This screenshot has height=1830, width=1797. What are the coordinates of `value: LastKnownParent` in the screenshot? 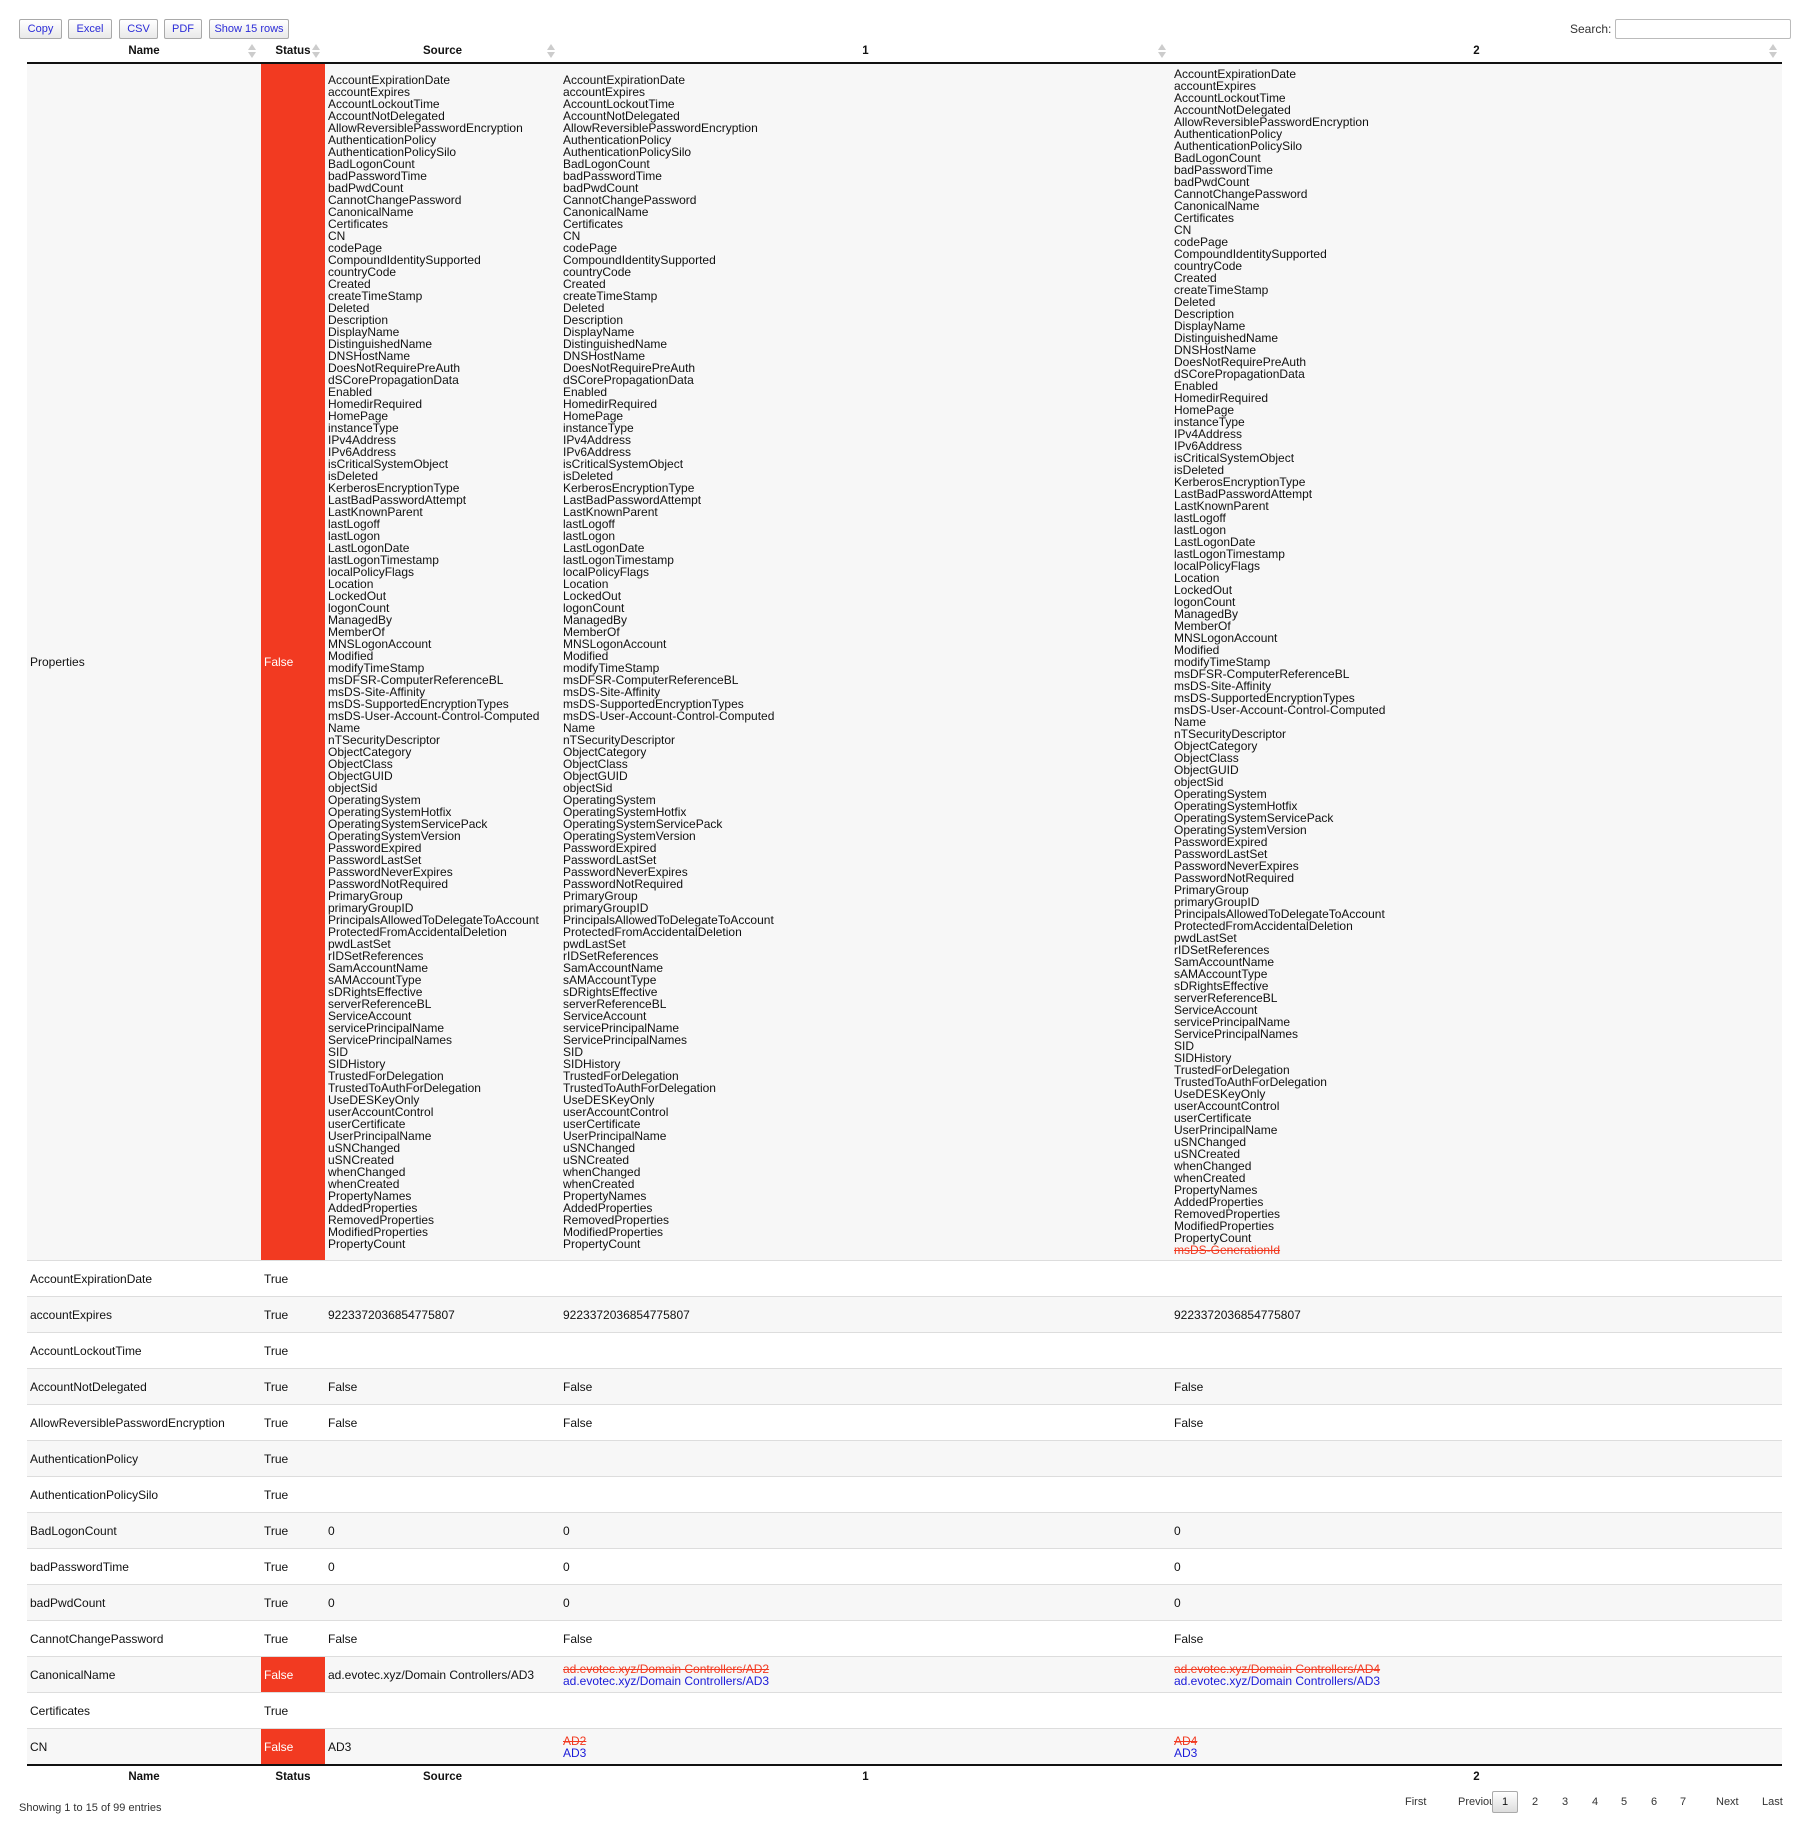 It's located at (1221, 506).